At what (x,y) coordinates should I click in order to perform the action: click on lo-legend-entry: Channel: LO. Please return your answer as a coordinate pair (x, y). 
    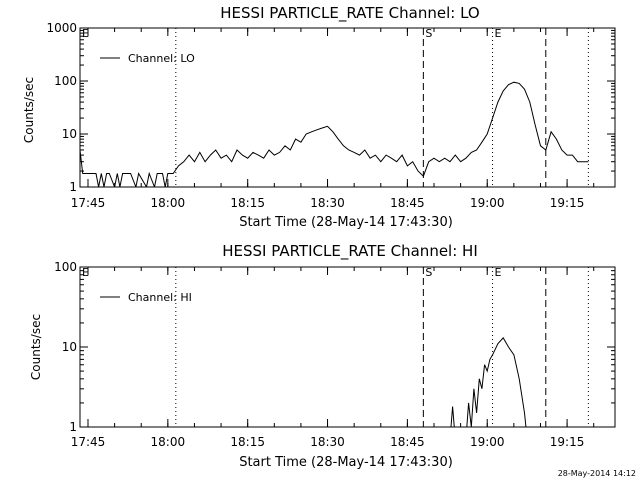
    Looking at the image, I should click on (161, 58).